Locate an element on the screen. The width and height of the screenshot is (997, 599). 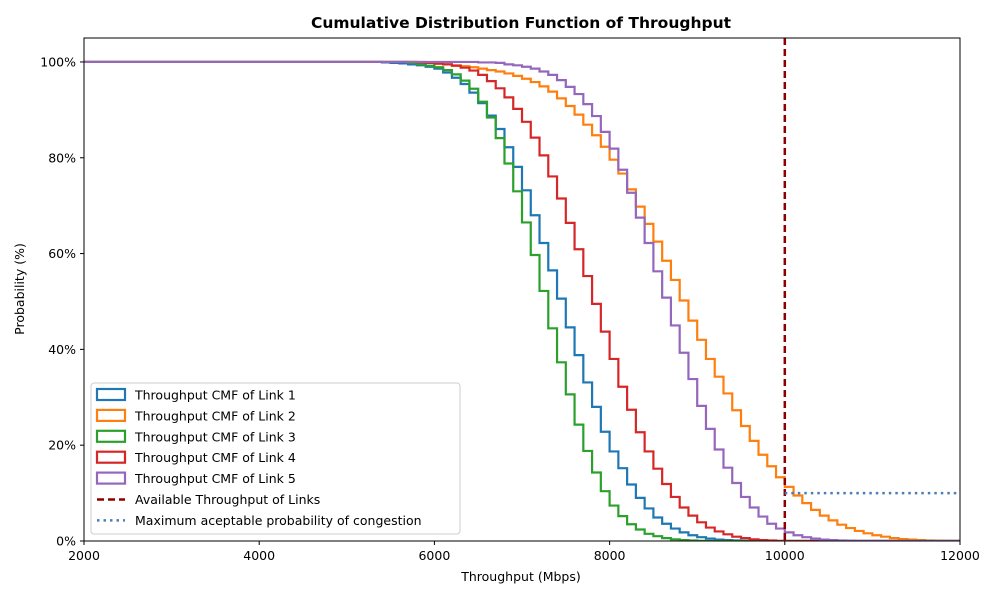
legend-box is located at coordinates (275, 458).